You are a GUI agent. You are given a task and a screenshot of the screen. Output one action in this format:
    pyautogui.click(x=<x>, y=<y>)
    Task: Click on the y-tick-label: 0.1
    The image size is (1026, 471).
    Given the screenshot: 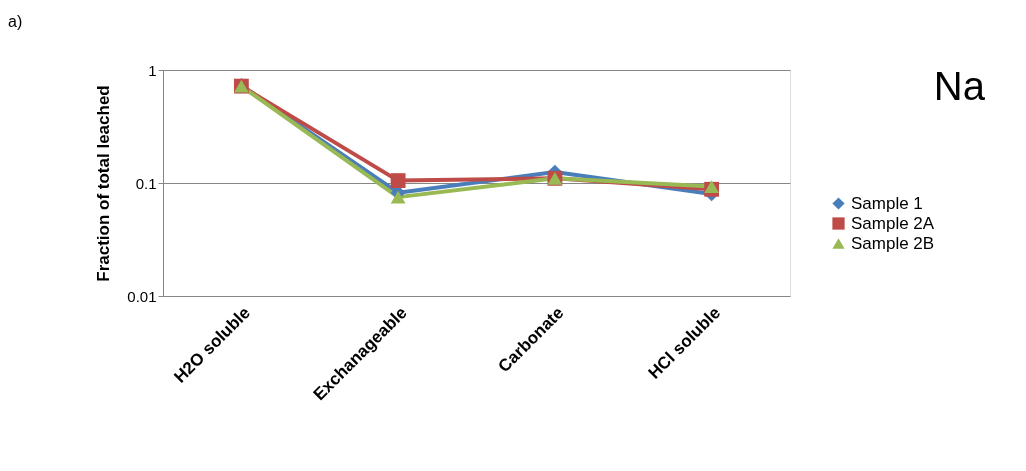 What is the action you would take?
    pyautogui.click(x=146, y=183)
    